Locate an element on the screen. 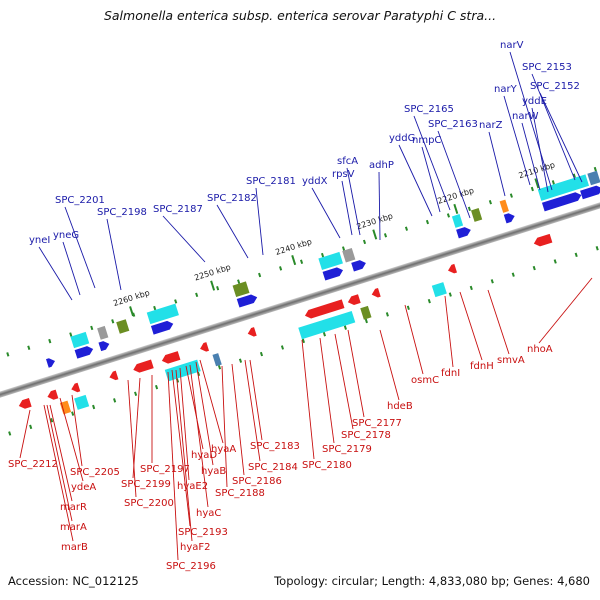 This screenshot has width=600, height=600. gene-label-bottom: SPC_2177 is located at coordinates (377, 423).